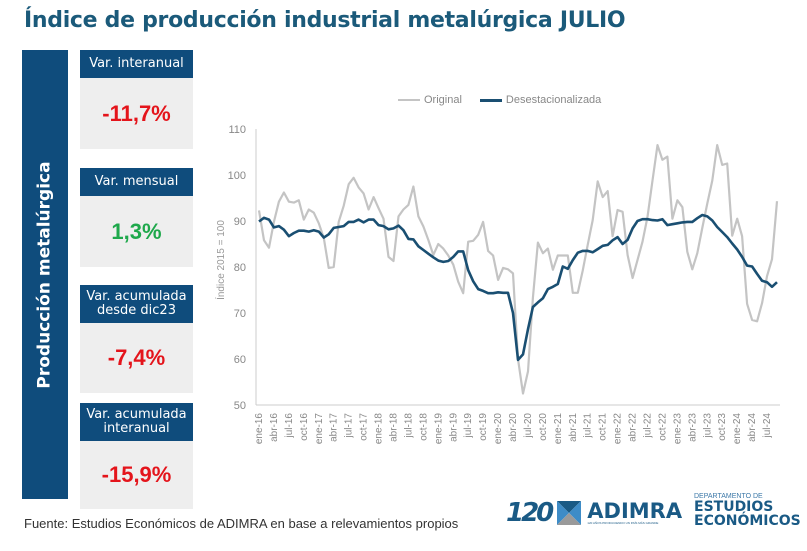  Describe the element at coordinates (136, 113) in the screenshot. I see `stat-card-value: -11,7%` at that location.